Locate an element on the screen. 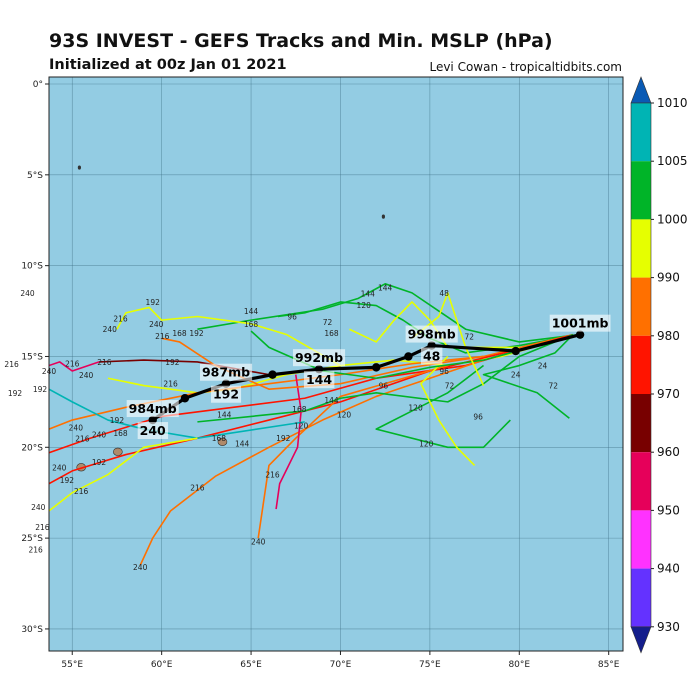  mean-hour-label: 192 is located at coordinates (226, 394).